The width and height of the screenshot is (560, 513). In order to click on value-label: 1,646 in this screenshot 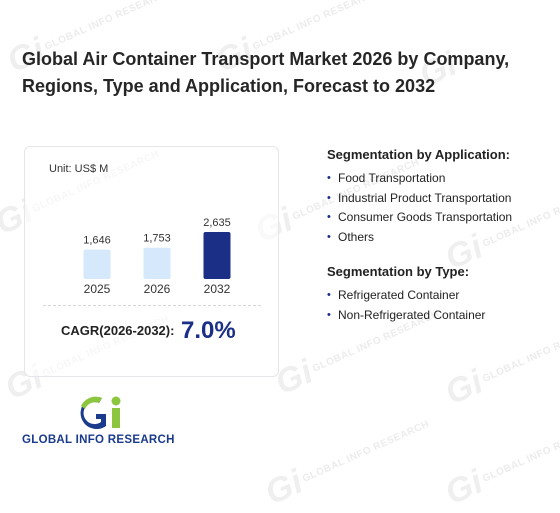, I will do `click(97, 241)`.